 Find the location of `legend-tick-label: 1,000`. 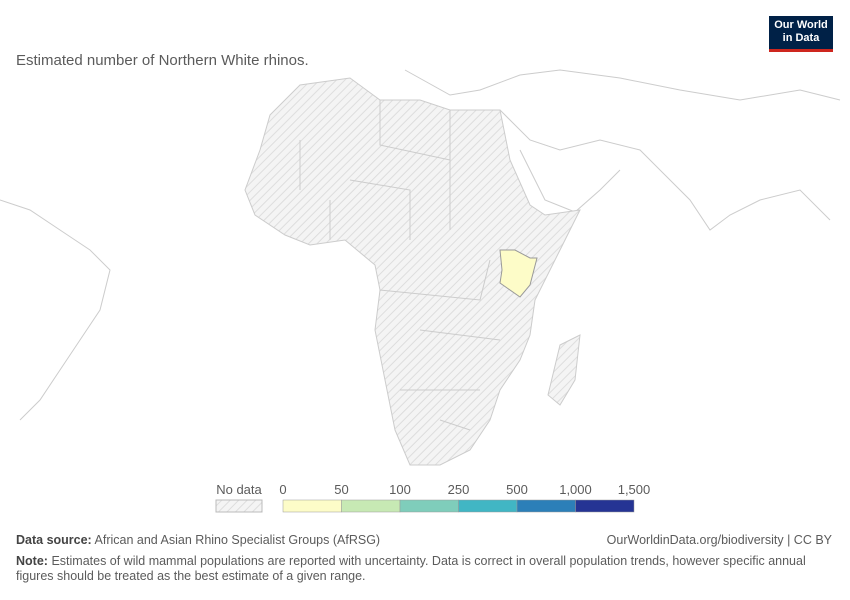

legend-tick-label: 1,000 is located at coordinates (575, 489).